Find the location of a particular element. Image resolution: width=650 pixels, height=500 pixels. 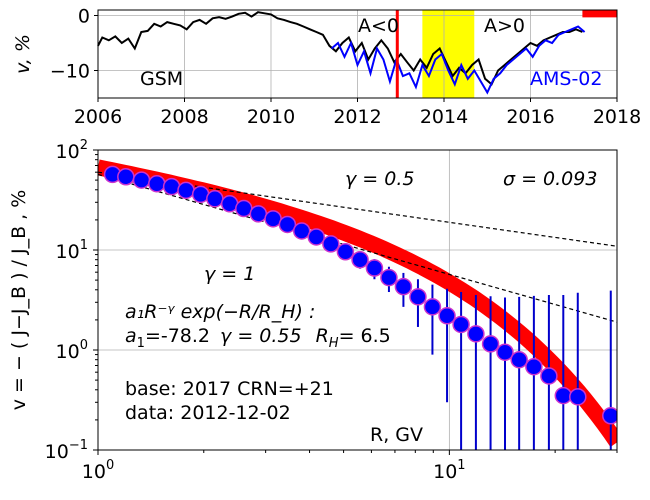

label-sigma: σ = 0.093 is located at coordinates (550, 179).